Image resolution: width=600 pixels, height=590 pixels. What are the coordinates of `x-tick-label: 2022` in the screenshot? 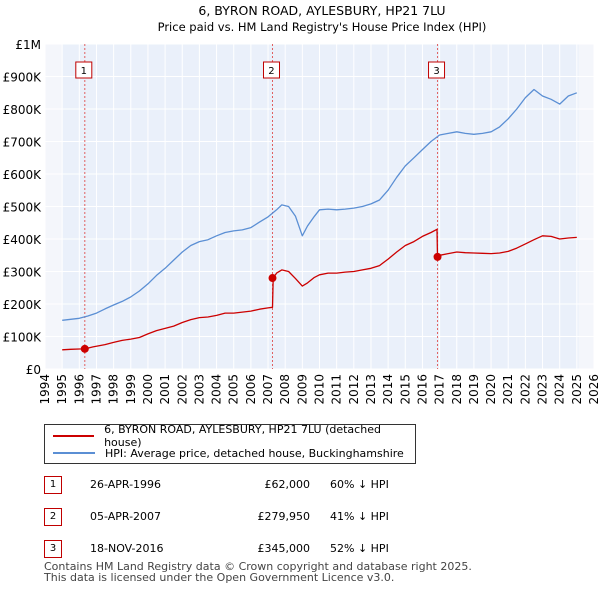 It's located at (525, 389).